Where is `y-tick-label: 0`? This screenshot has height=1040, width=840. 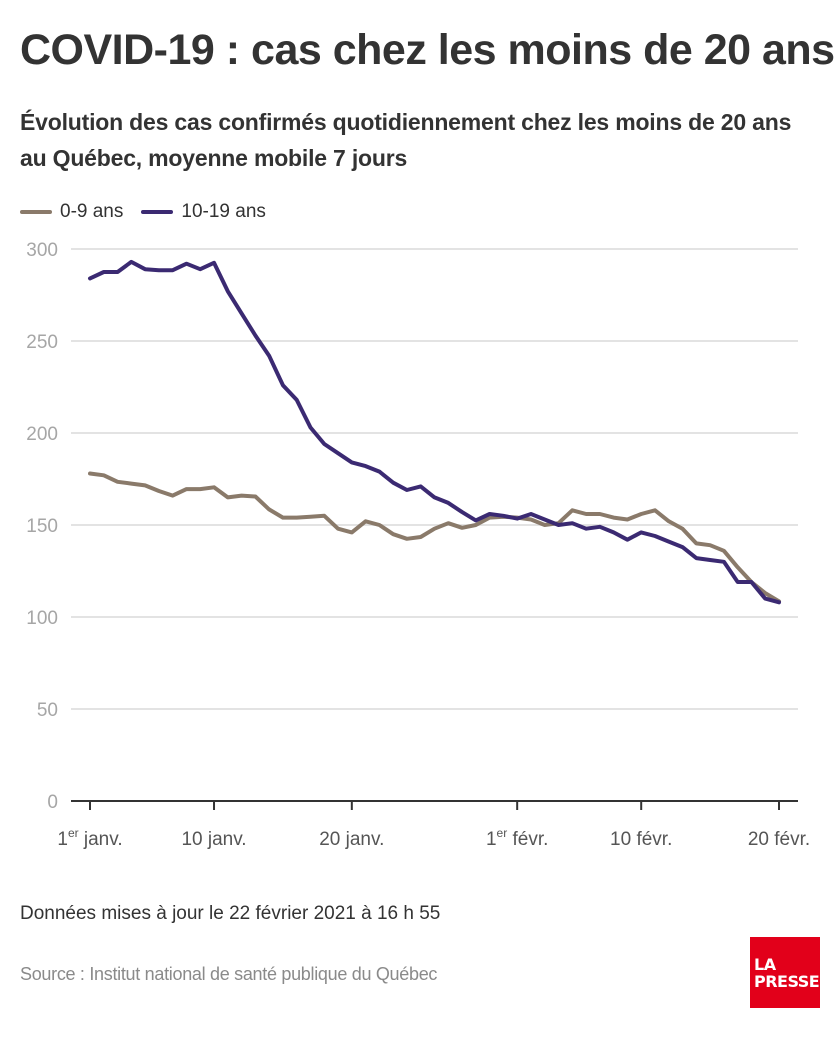 y-tick-label: 0 is located at coordinates (52, 802).